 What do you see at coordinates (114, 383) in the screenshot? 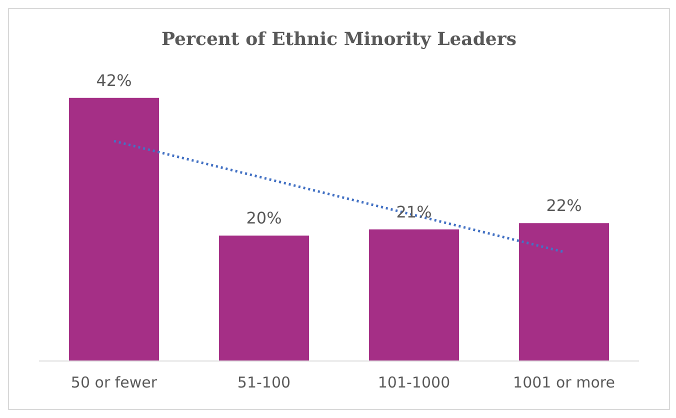
I see `x-tick-label: 50 or fewer` at bounding box center [114, 383].